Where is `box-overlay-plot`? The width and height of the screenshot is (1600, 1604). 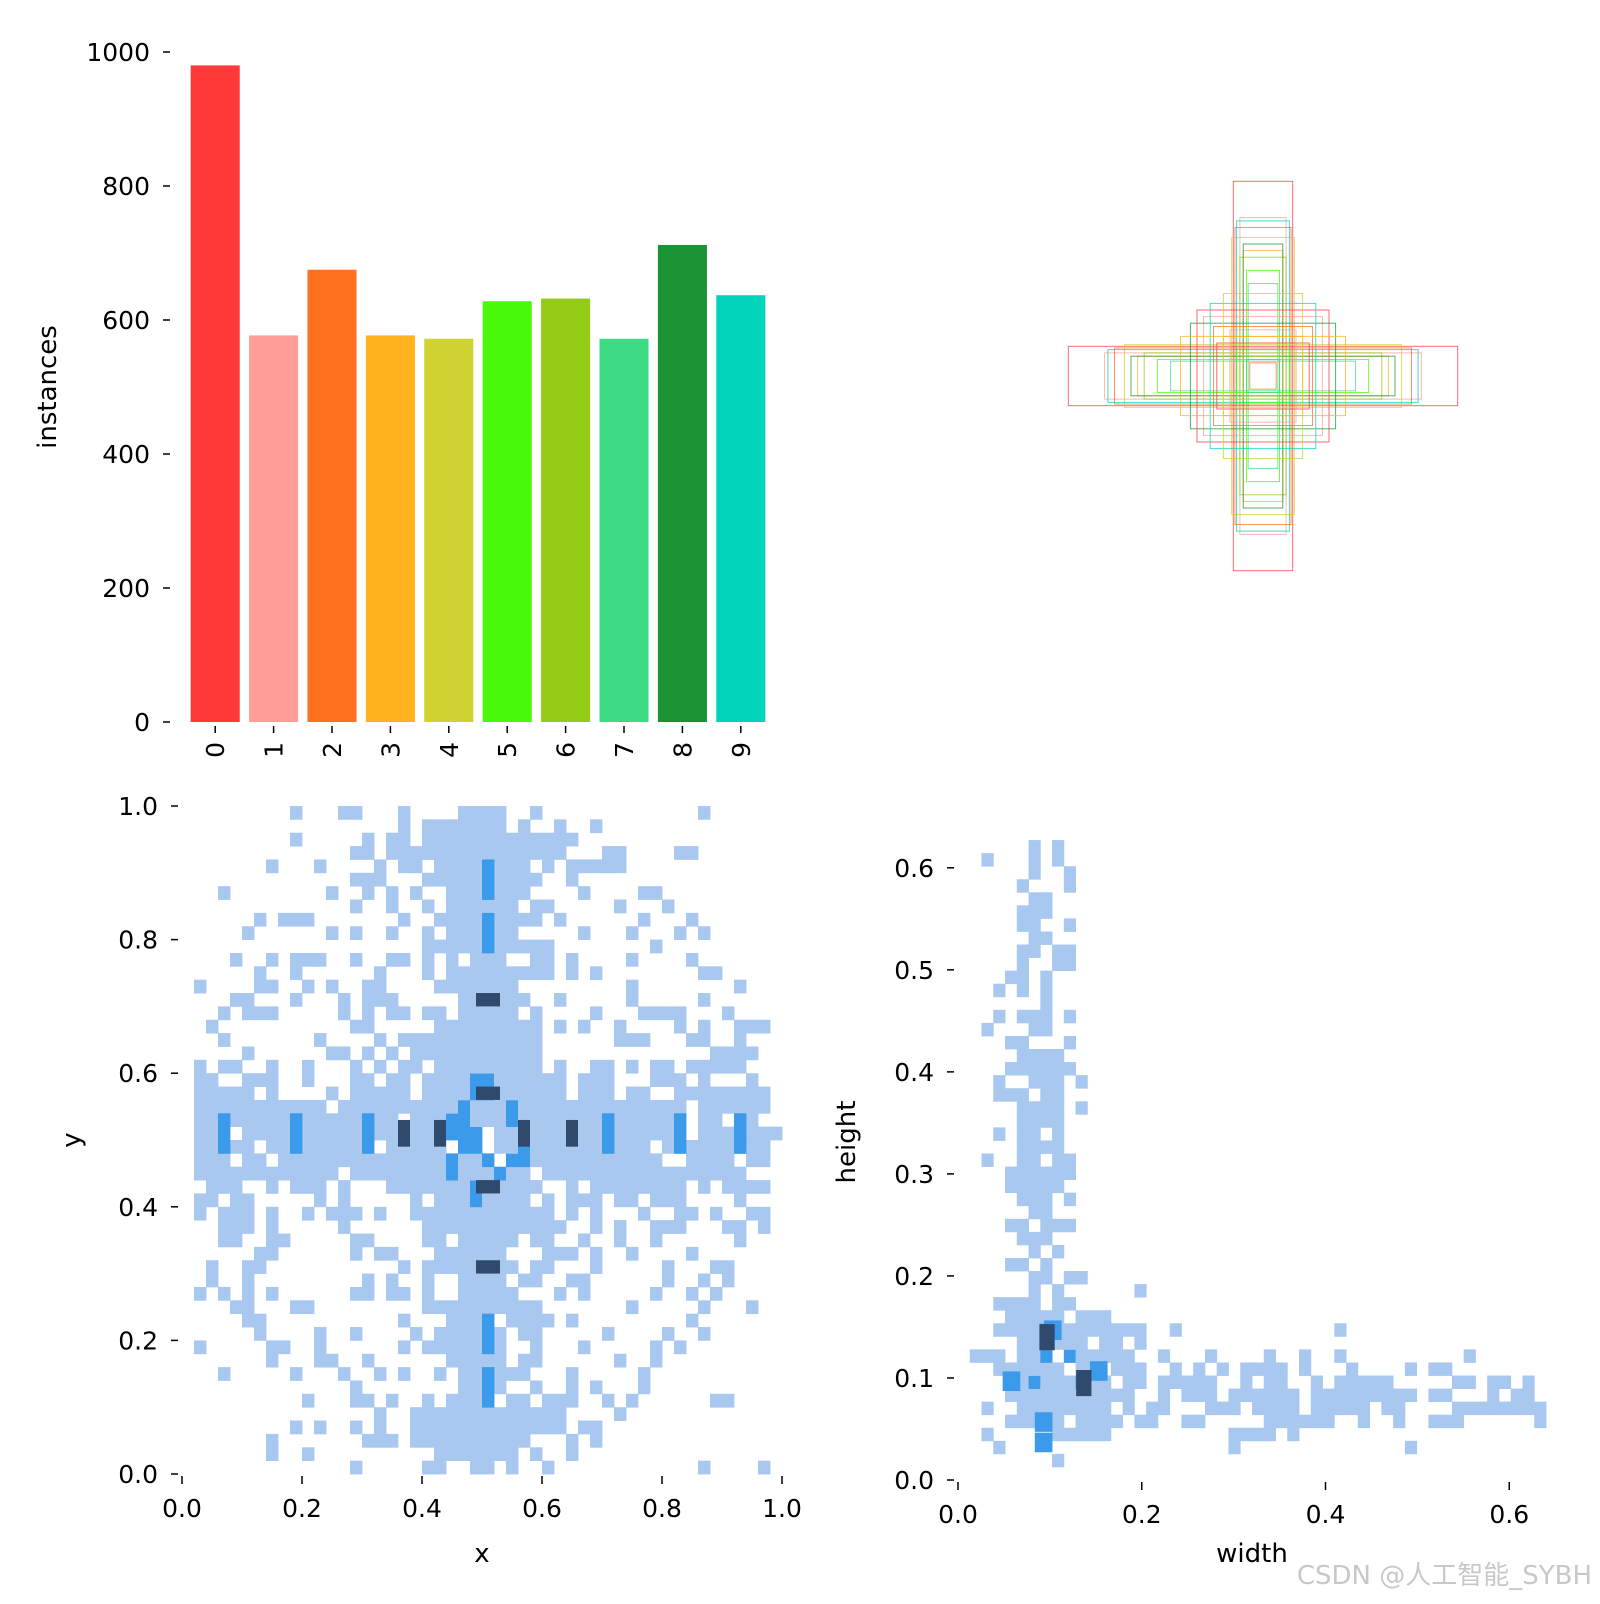
box-overlay-plot is located at coordinates (1263, 376).